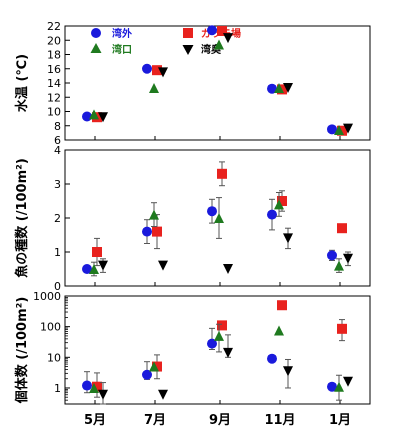  What do you see at coordinates (57, 140) in the screenshot?
I see `y-tick-label: 6` at bounding box center [57, 140].